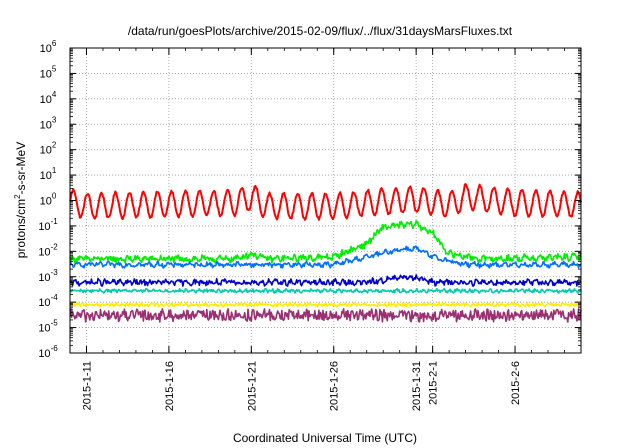 The height and width of the screenshot is (448, 640). What do you see at coordinates (54, 68) in the screenshot?
I see `y-tick-exponent: 5` at bounding box center [54, 68].